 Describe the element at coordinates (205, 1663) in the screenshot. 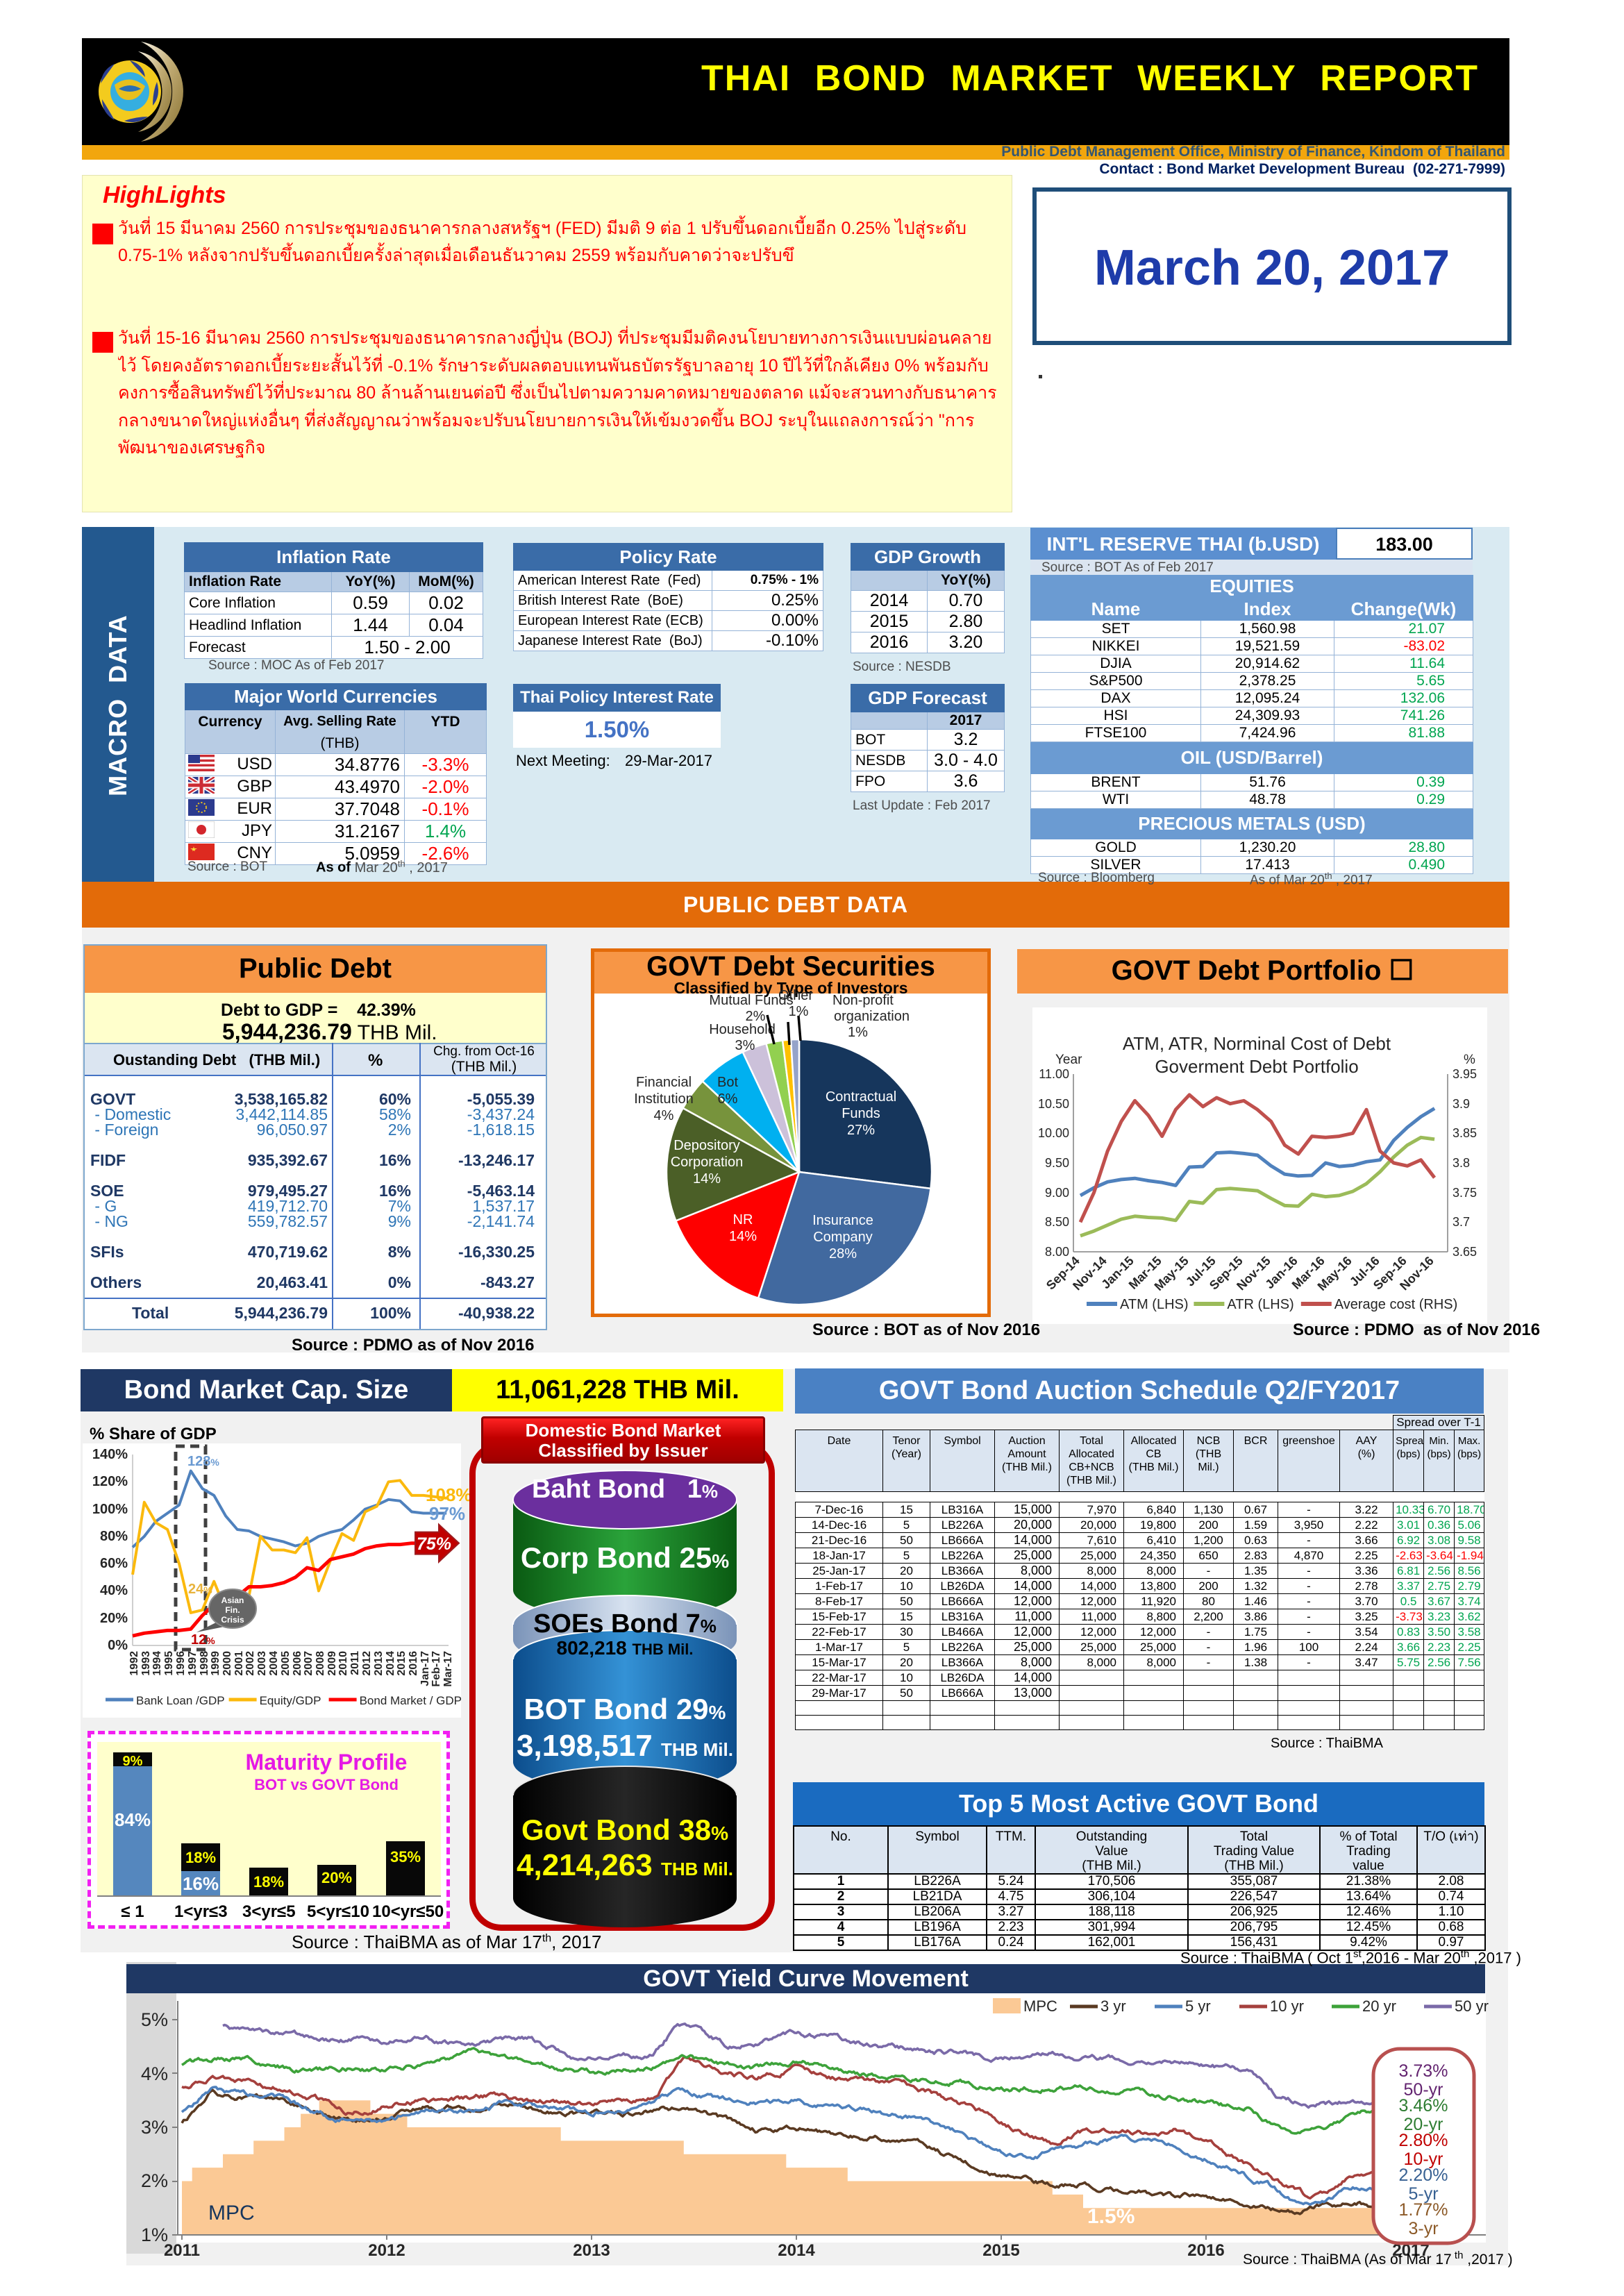

I see `svg-text: 1998` at that location.